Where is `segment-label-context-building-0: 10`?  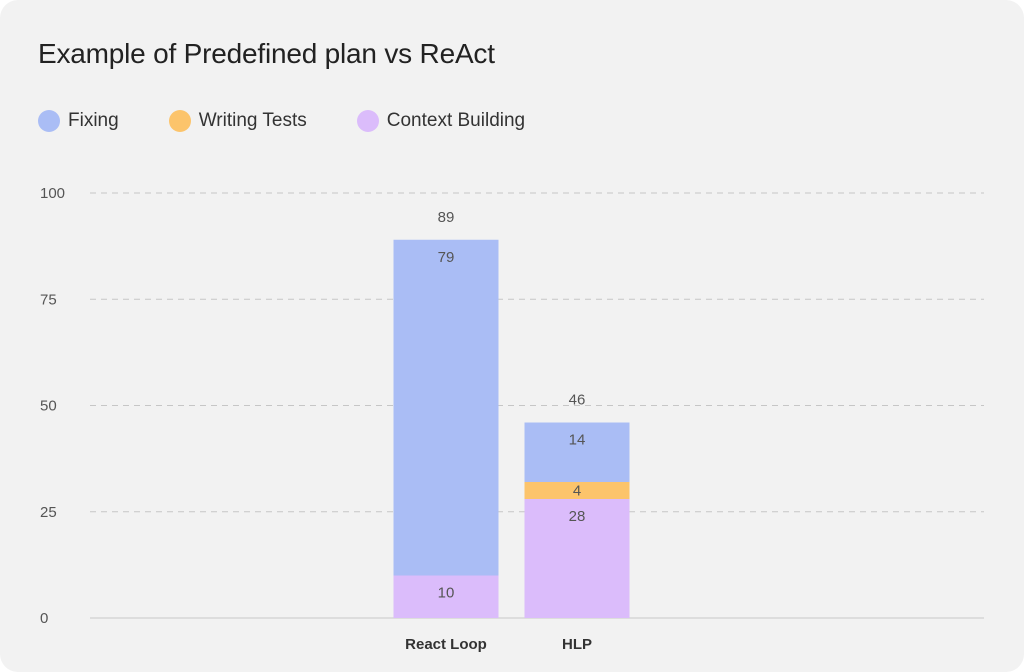 segment-label-context-building-0: 10 is located at coordinates (446, 593).